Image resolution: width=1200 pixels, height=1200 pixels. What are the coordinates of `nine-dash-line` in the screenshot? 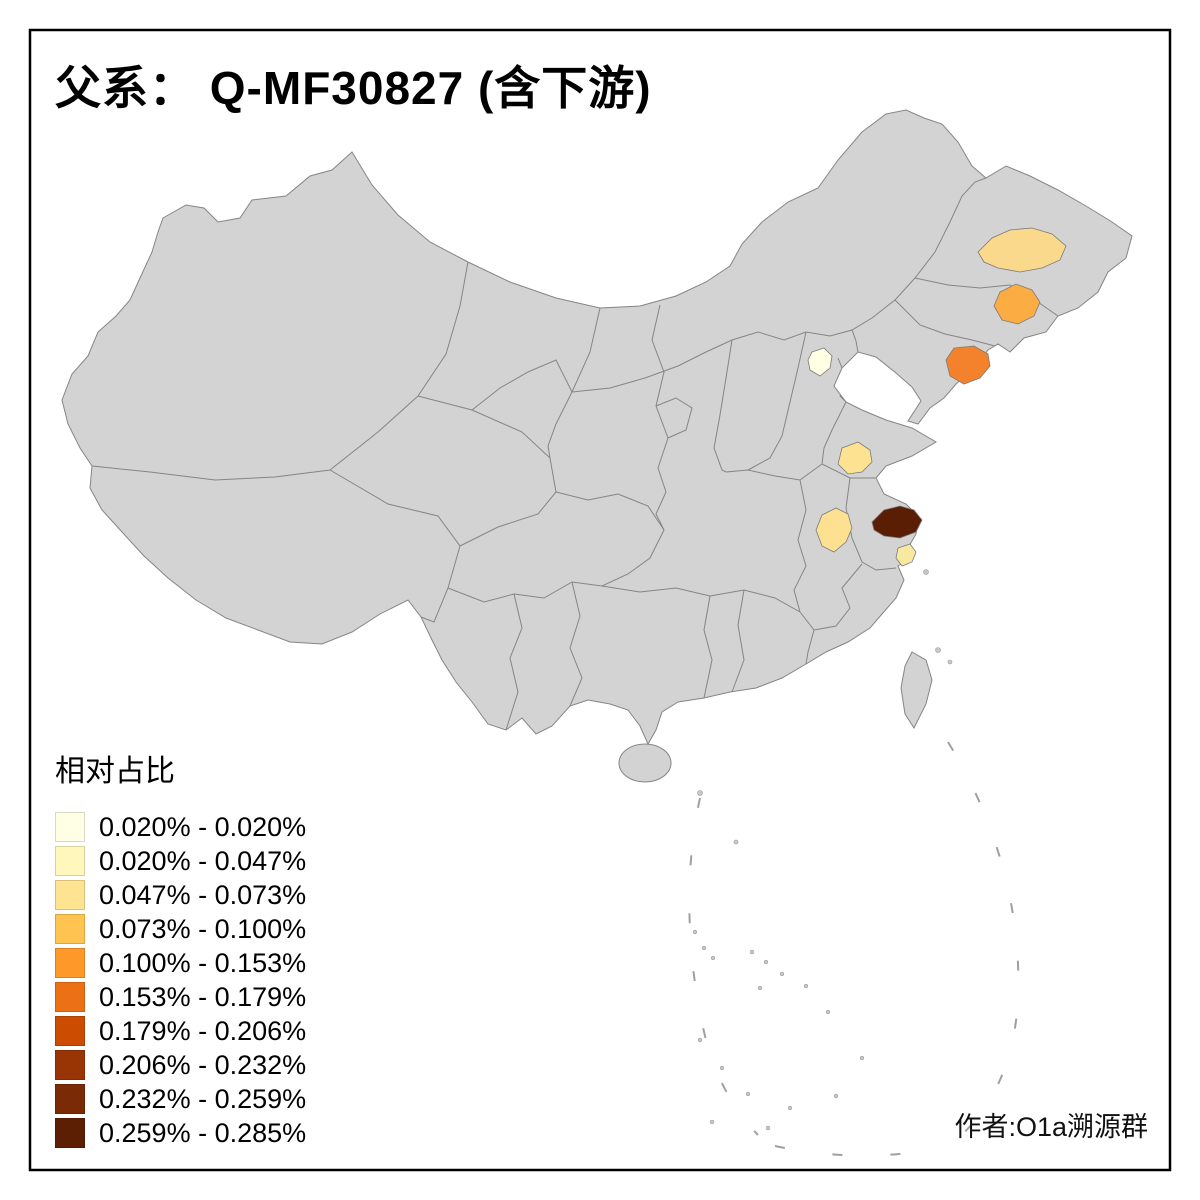 It's located at (854, 949).